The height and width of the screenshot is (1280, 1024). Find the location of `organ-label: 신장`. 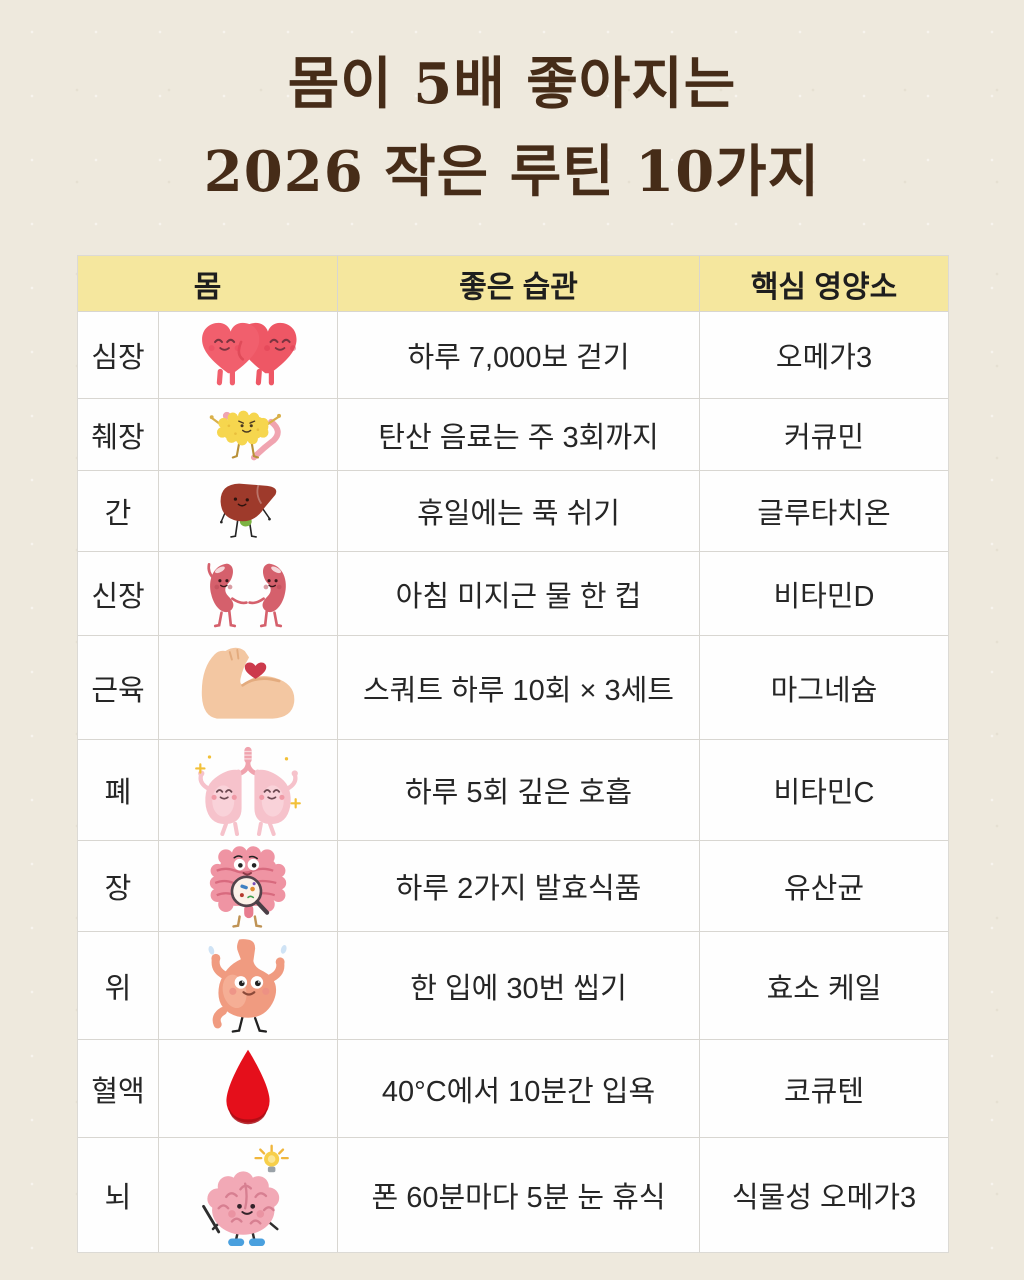

organ-label: 신장 is located at coordinates (118, 593).